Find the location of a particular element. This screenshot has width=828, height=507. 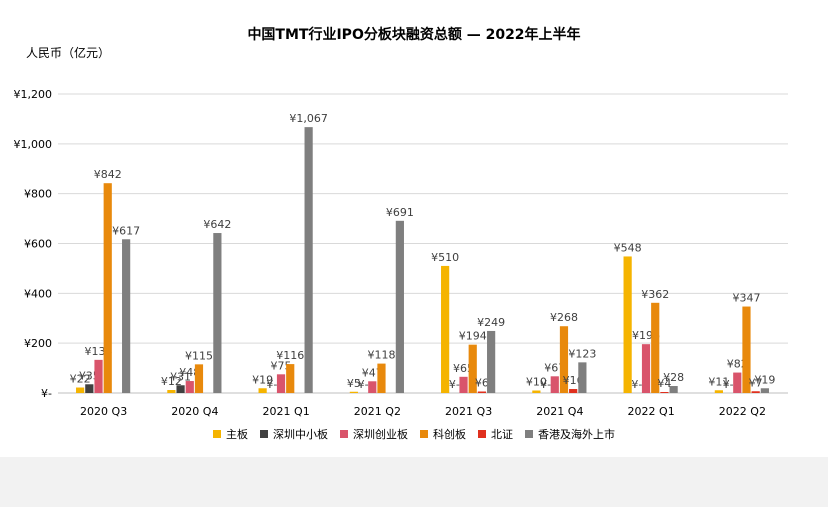

legend-item: 深圳中小板 is located at coordinates (294, 434).